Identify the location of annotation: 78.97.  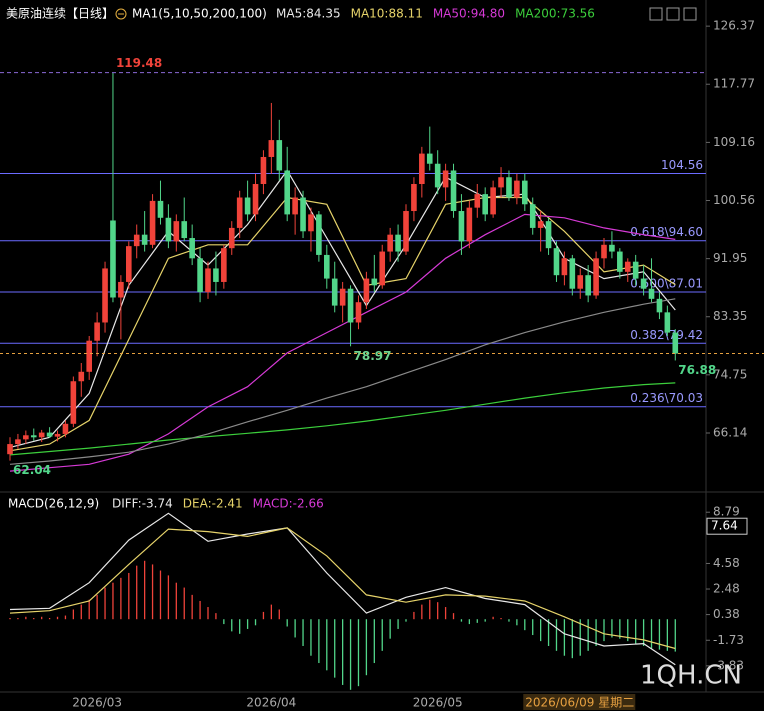
(373, 356).